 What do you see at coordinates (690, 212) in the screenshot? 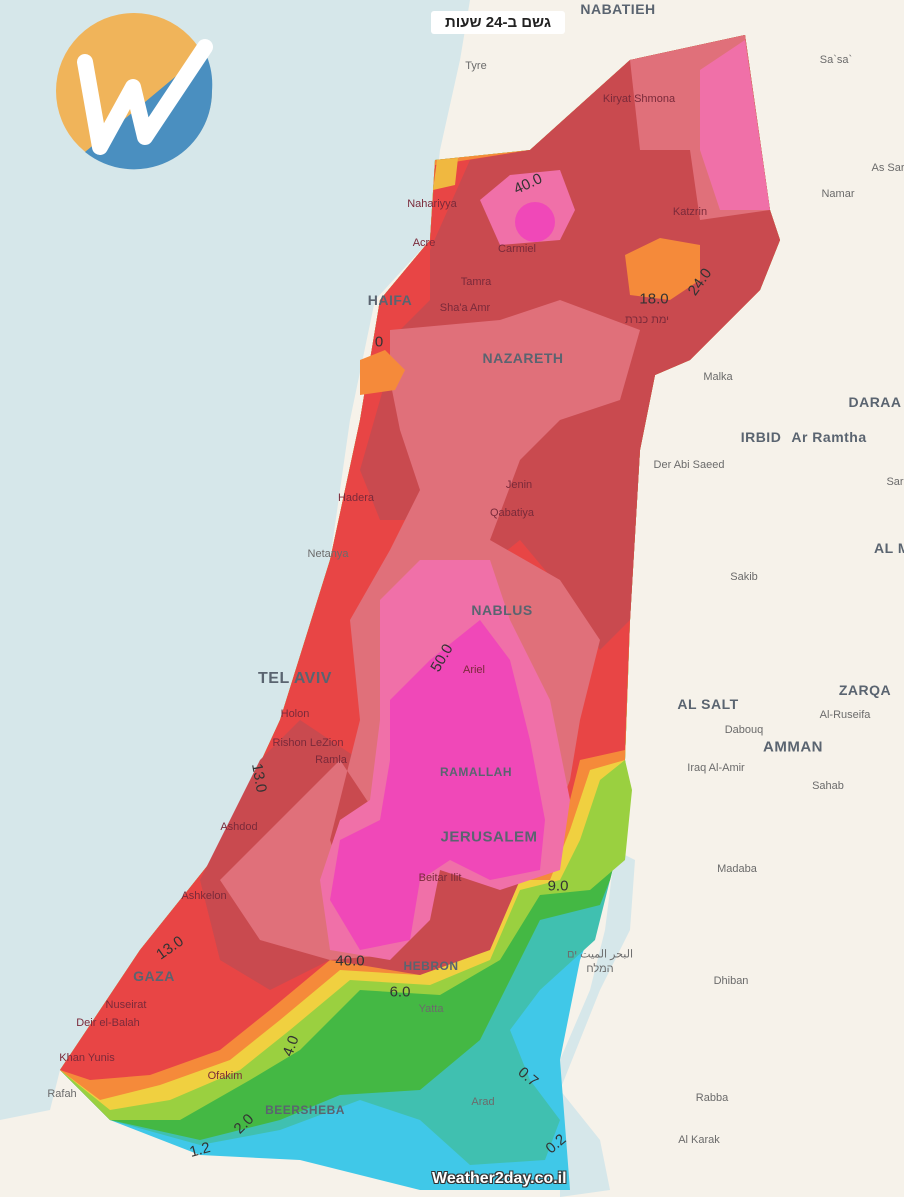
I see `place-label: Katzrin` at bounding box center [690, 212].